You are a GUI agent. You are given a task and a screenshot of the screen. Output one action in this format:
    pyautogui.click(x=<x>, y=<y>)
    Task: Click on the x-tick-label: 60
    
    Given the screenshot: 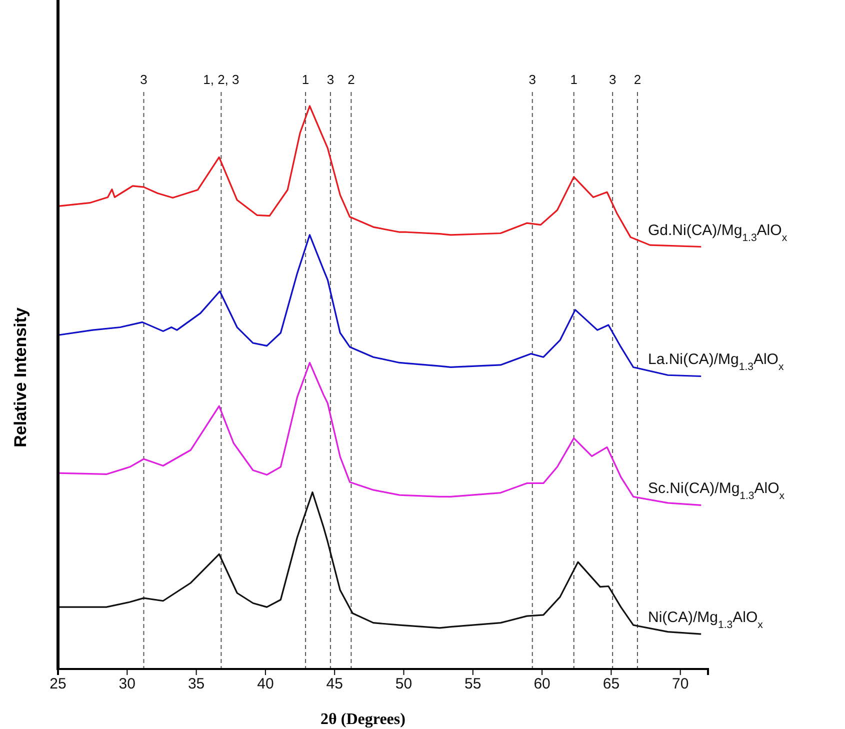 What is the action you would take?
    pyautogui.click(x=542, y=684)
    